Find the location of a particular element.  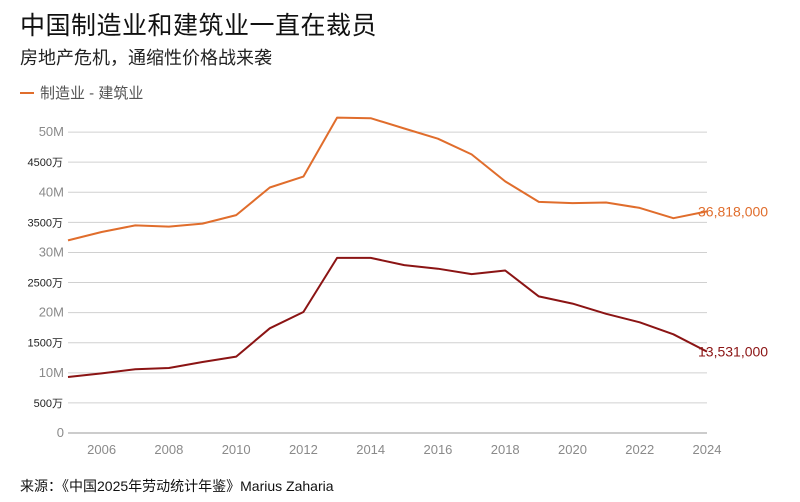

y-tick-label: 50M is located at coordinates (51, 131).